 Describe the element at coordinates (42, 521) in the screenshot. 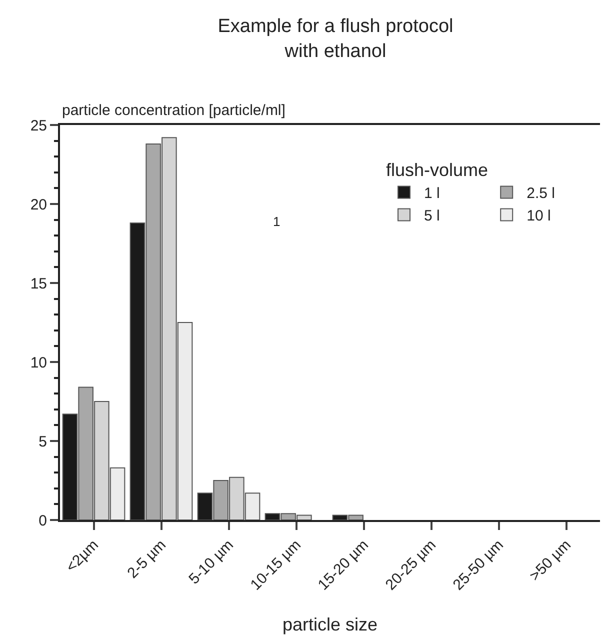

I see `y-tick-label: 0` at that location.